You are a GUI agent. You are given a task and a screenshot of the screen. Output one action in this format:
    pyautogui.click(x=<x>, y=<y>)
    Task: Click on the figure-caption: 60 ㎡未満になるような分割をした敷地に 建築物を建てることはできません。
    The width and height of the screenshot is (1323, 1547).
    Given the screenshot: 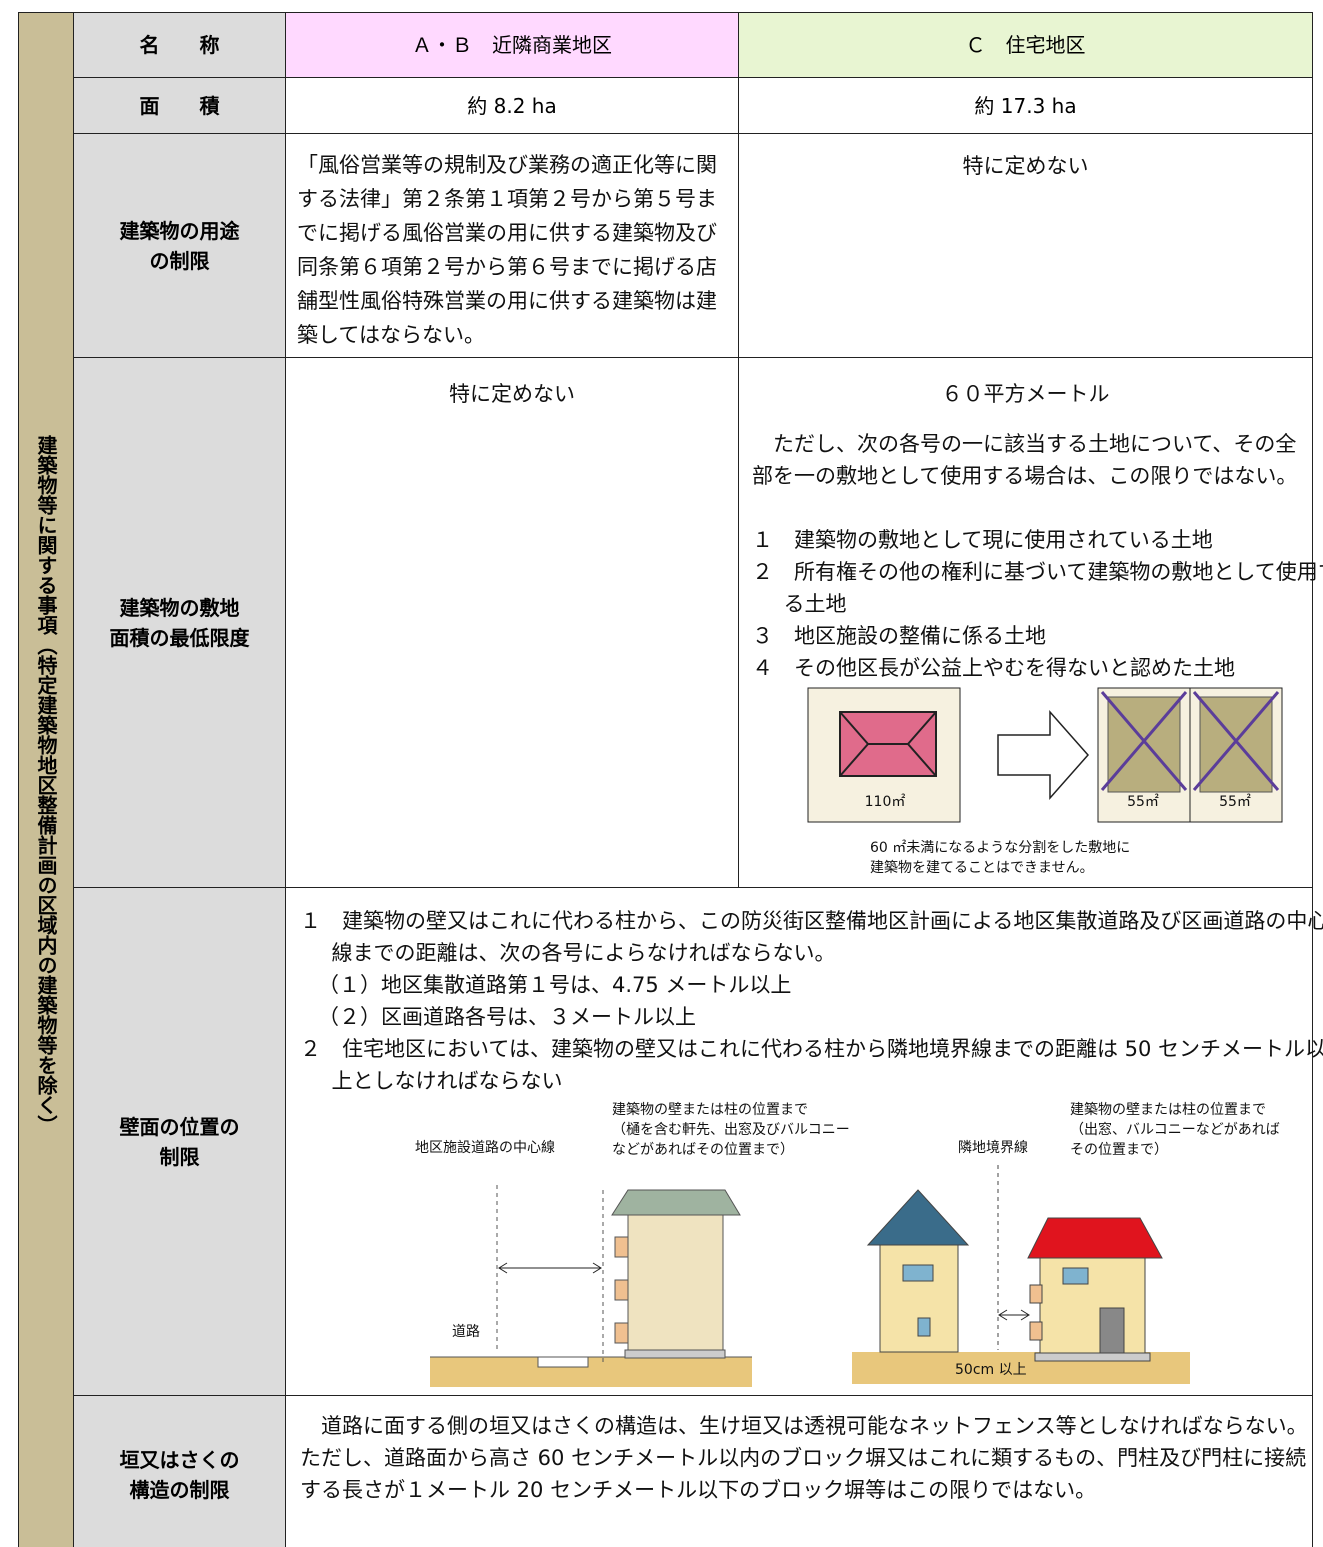 What is the action you would take?
    pyautogui.click(x=1000, y=858)
    